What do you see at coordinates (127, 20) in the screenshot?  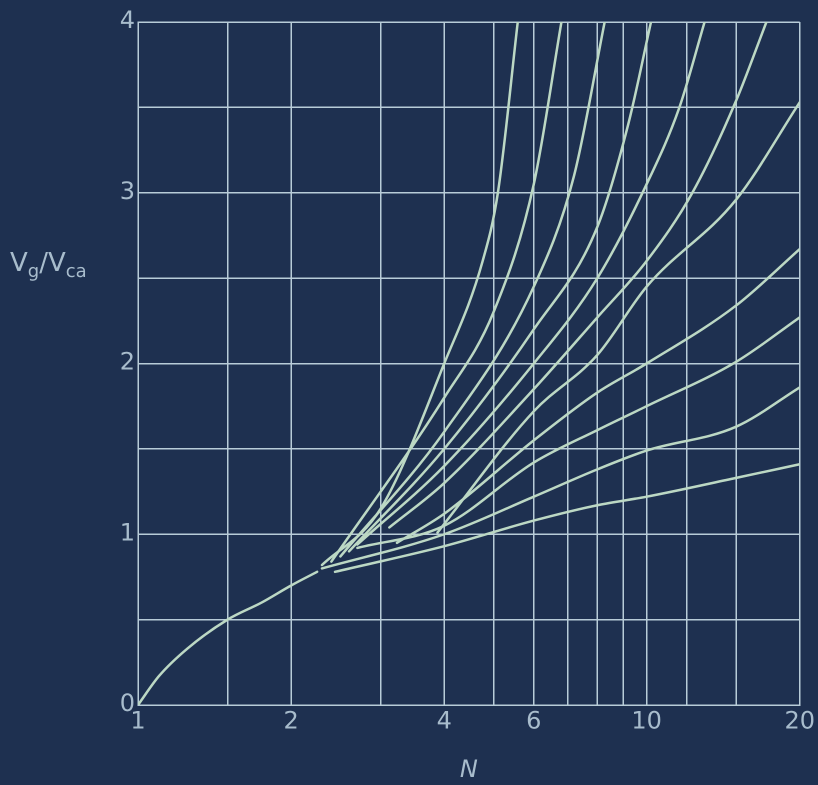 I see `y-tick-label: 4` at bounding box center [127, 20].